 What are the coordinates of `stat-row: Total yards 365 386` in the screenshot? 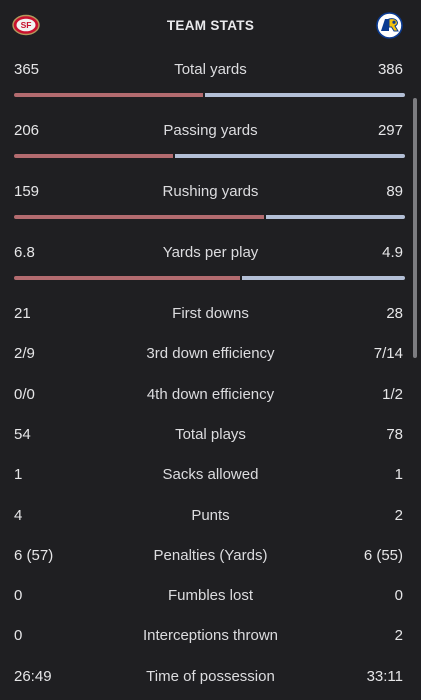 It's located at (210, 70).